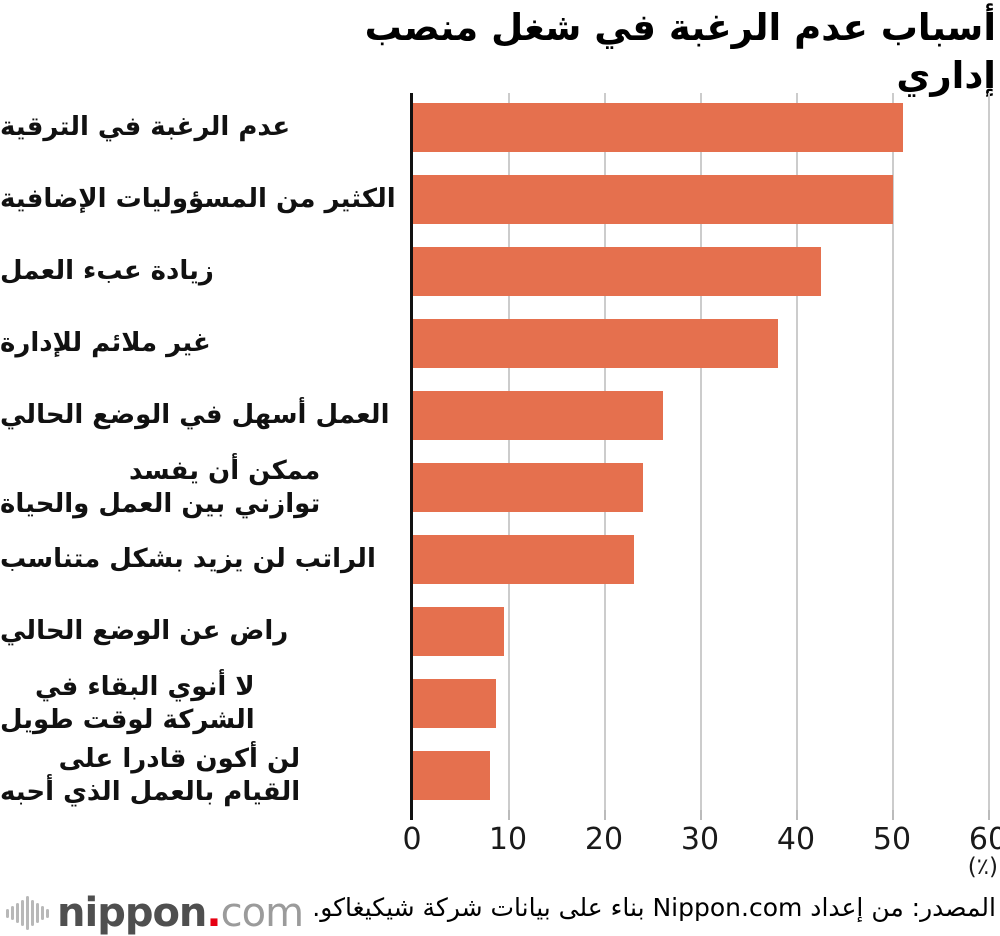  What do you see at coordinates (105, 343) in the screenshot?
I see `category-label: غير ملائم للإدارة` at bounding box center [105, 343].